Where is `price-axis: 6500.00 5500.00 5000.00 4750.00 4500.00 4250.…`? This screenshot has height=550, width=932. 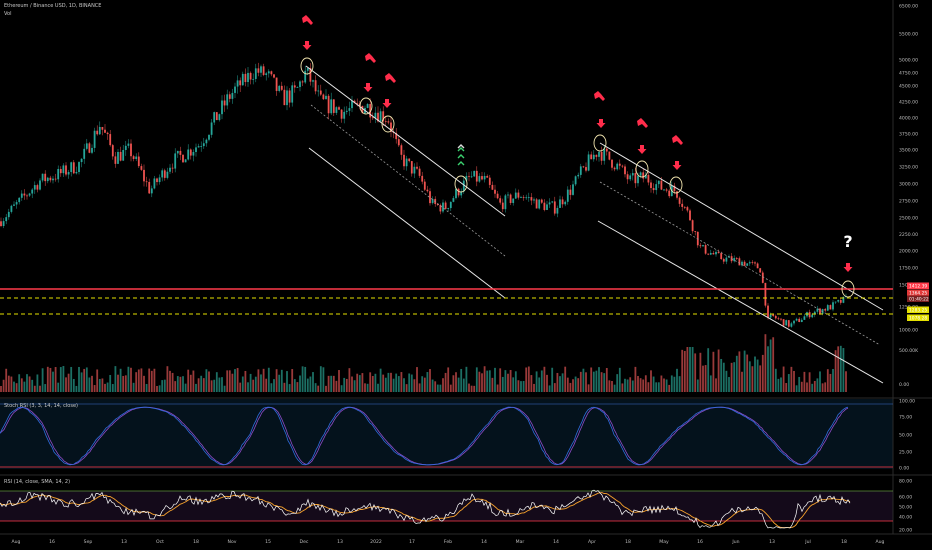
price-axis: 6500.00 5500.00 5000.00 4750.00 4500.00 4250.… is located at coordinates (908, 169).